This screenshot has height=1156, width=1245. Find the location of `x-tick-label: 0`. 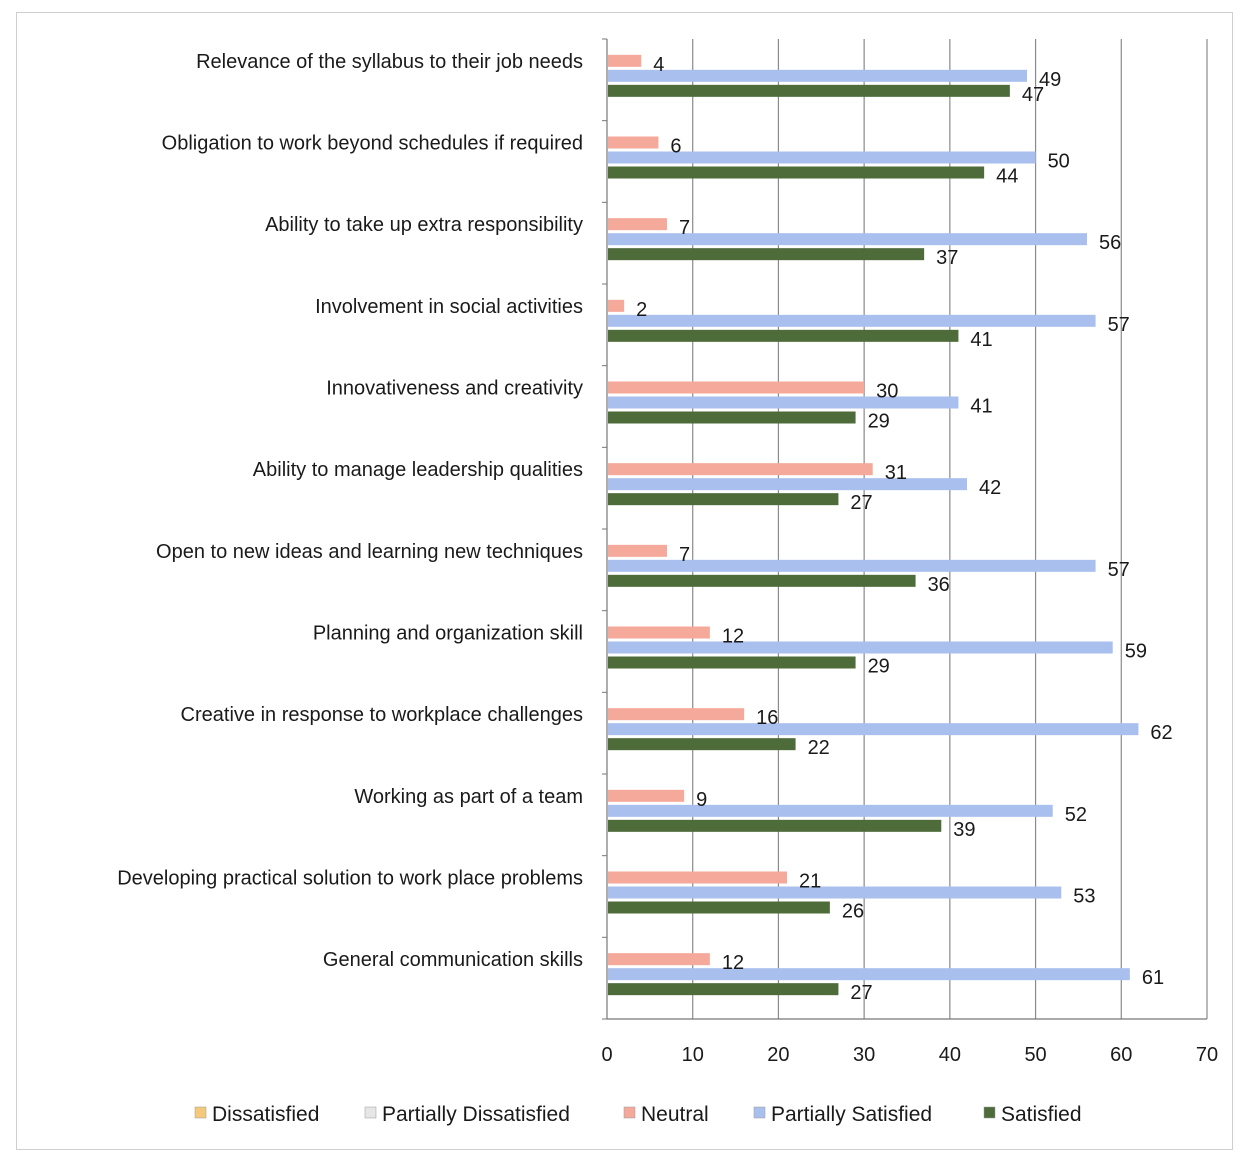

x-tick-label: 0 is located at coordinates (606, 1055).